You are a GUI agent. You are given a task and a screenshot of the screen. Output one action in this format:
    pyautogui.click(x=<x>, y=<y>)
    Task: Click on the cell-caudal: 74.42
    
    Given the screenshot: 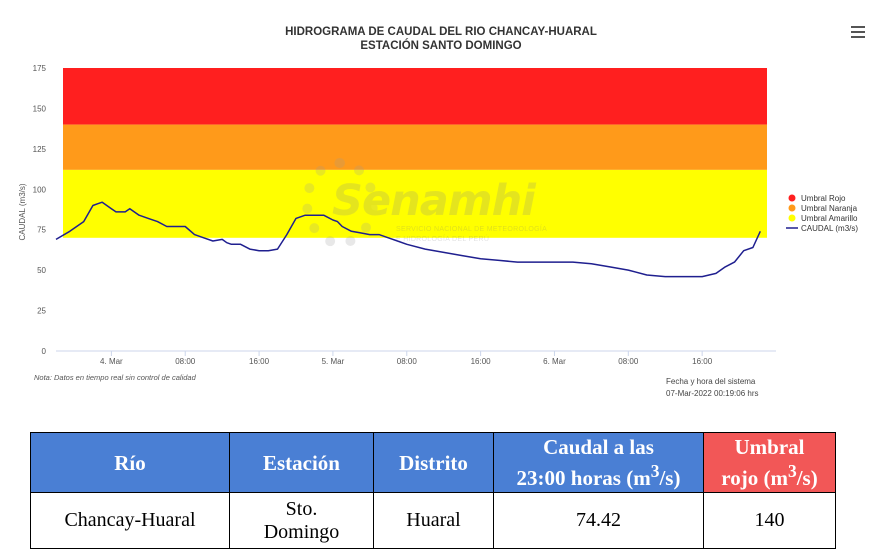 What is the action you would take?
    pyautogui.click(x=598, y=520)
    